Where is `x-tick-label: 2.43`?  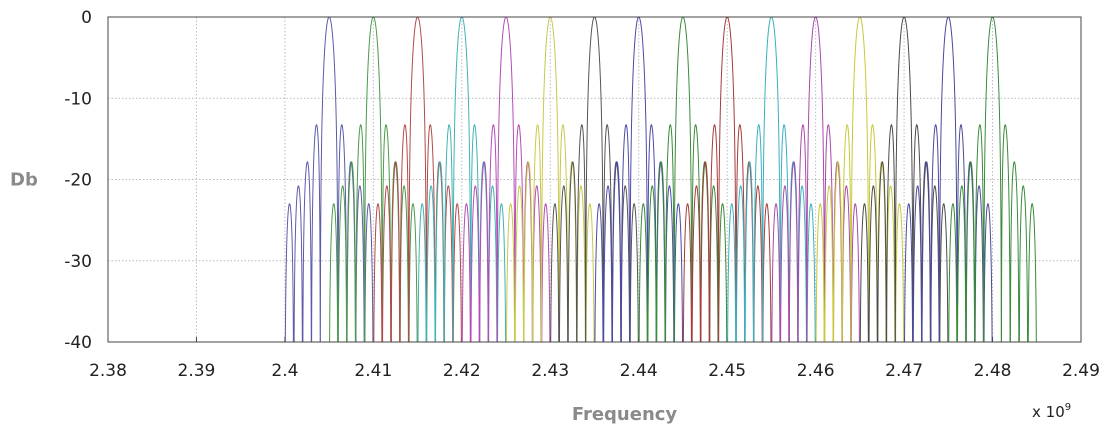 x-tick-label: 2.43 is located at coordinates (550, 371).